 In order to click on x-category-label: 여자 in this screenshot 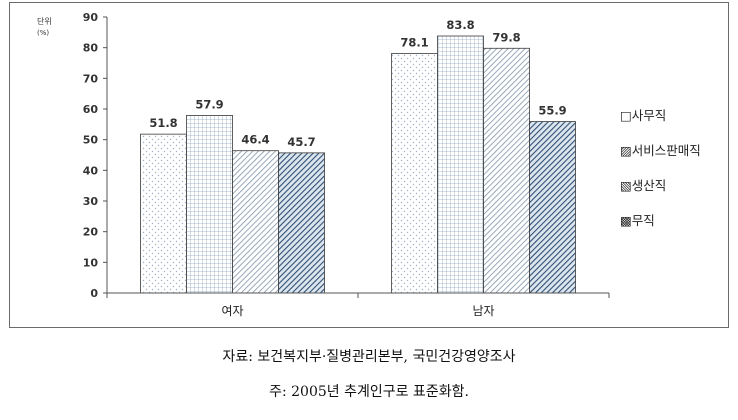, I will do `click(232, 311)`.